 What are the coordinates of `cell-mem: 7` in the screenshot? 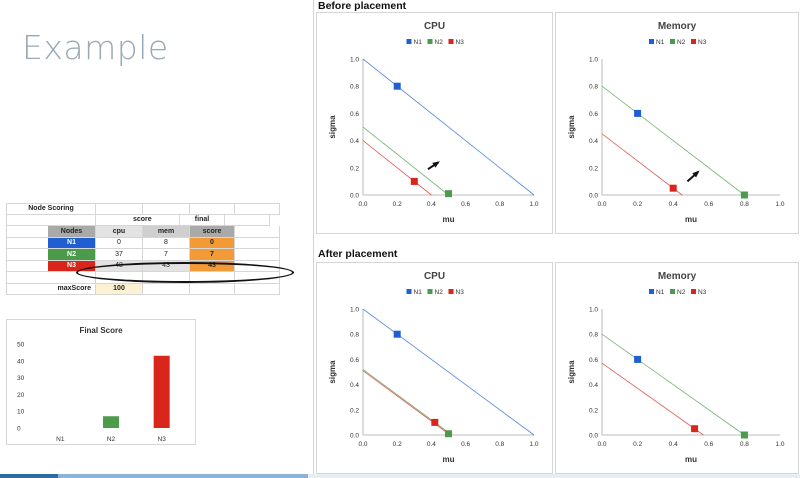 It's located at (166, 255).